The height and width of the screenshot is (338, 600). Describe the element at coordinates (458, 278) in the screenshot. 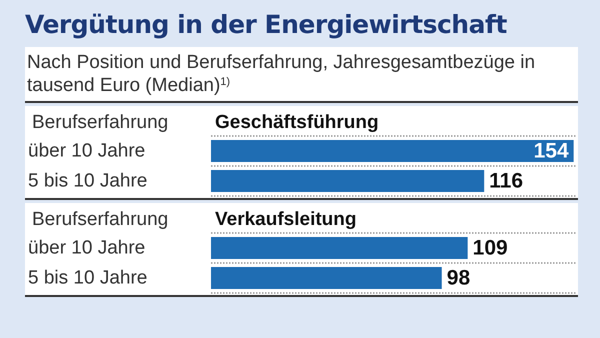

I see `data-label: 98` at that location.